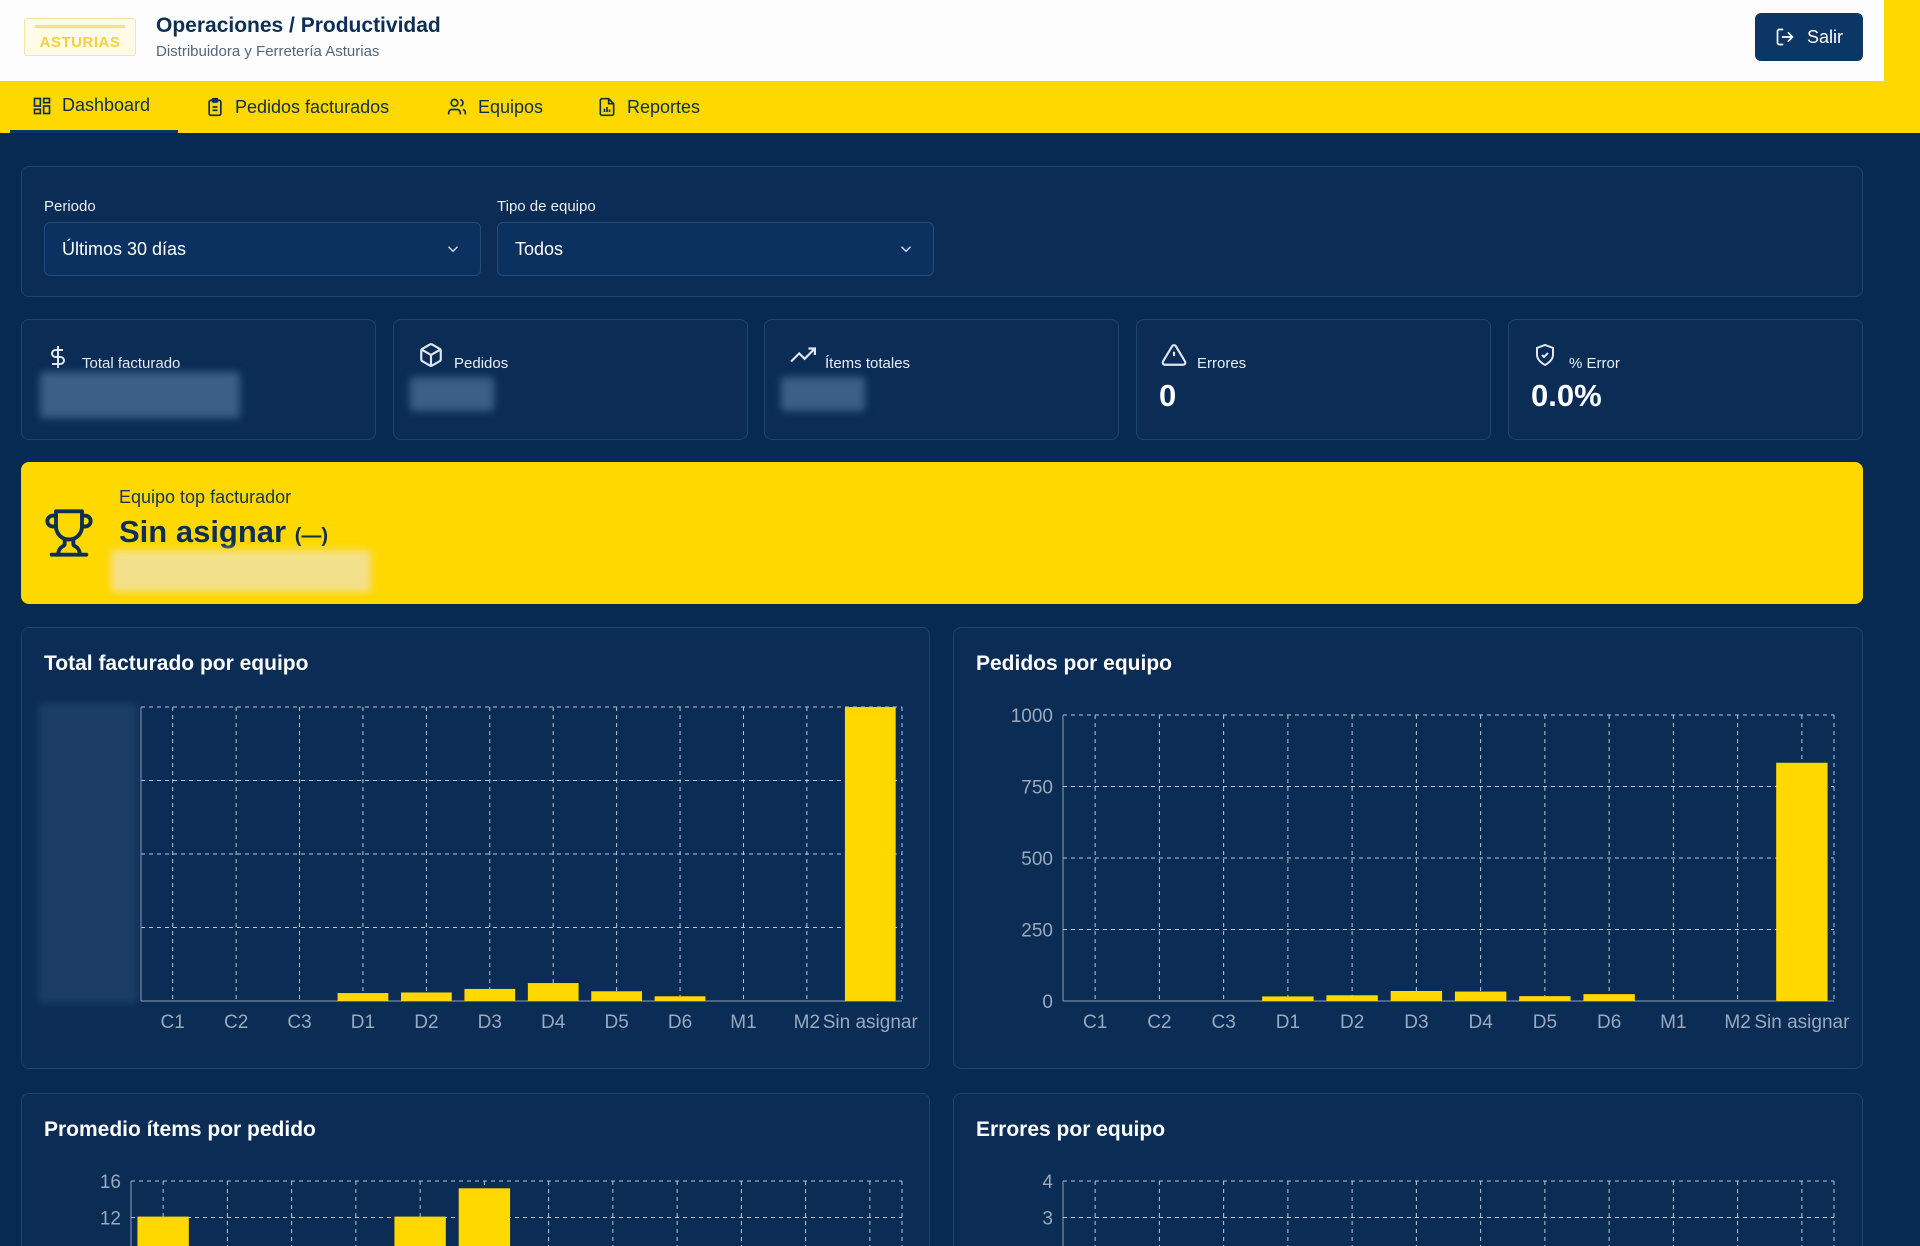 This screenshot has width=1920, height=1246. What do you see at coordinates (1037, 788) in the screenshot?
I see `y-tick-label: 750` at bounding box center [1037, 788].